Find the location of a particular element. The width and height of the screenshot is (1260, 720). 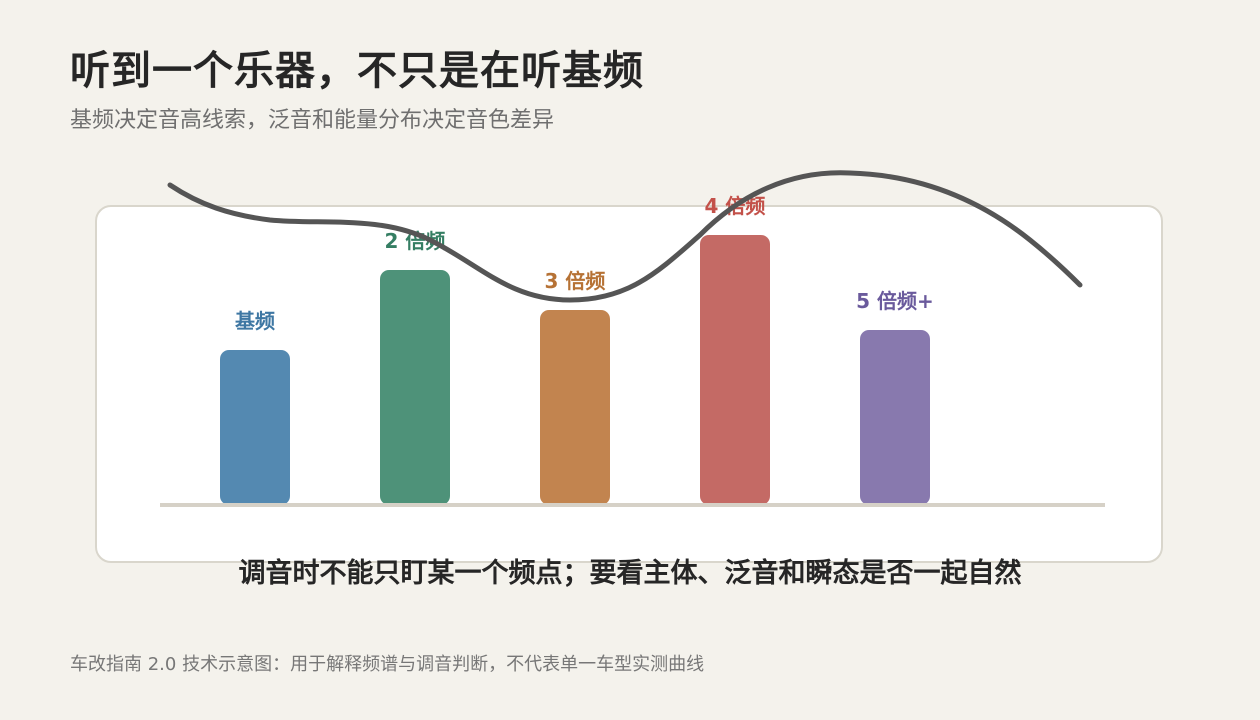

bar-label-3: 3 倍频 is located at coordinates (575, 281).